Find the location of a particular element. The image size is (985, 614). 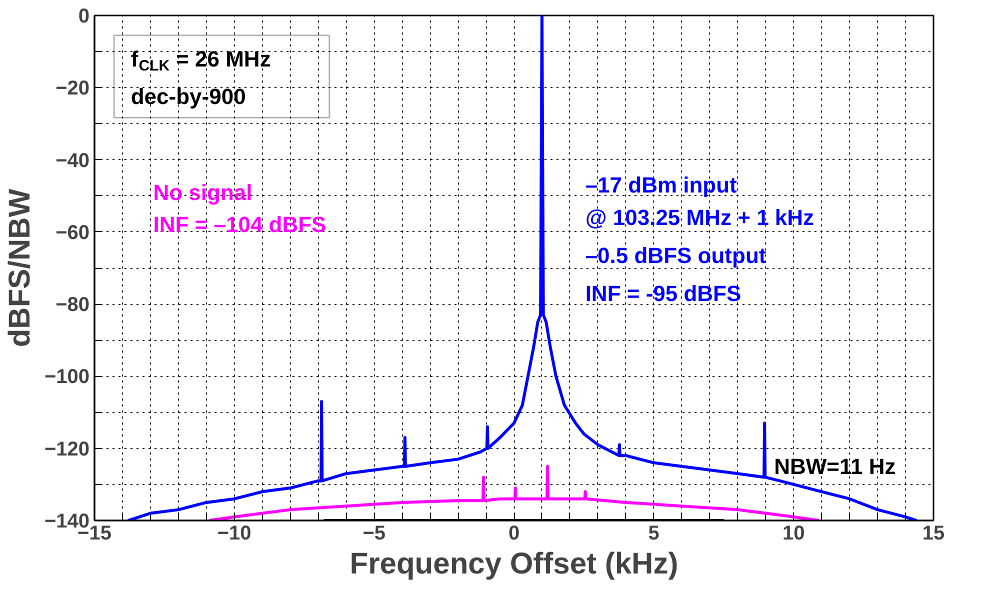

y-tick-label: −100 is located at coordinates (67, 377).